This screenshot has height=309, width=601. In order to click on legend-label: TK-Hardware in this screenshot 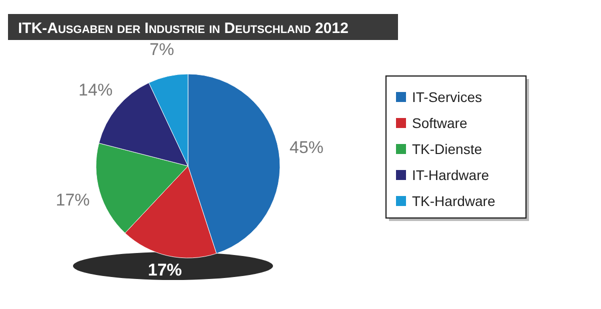, I will do `click(454, 201)`.